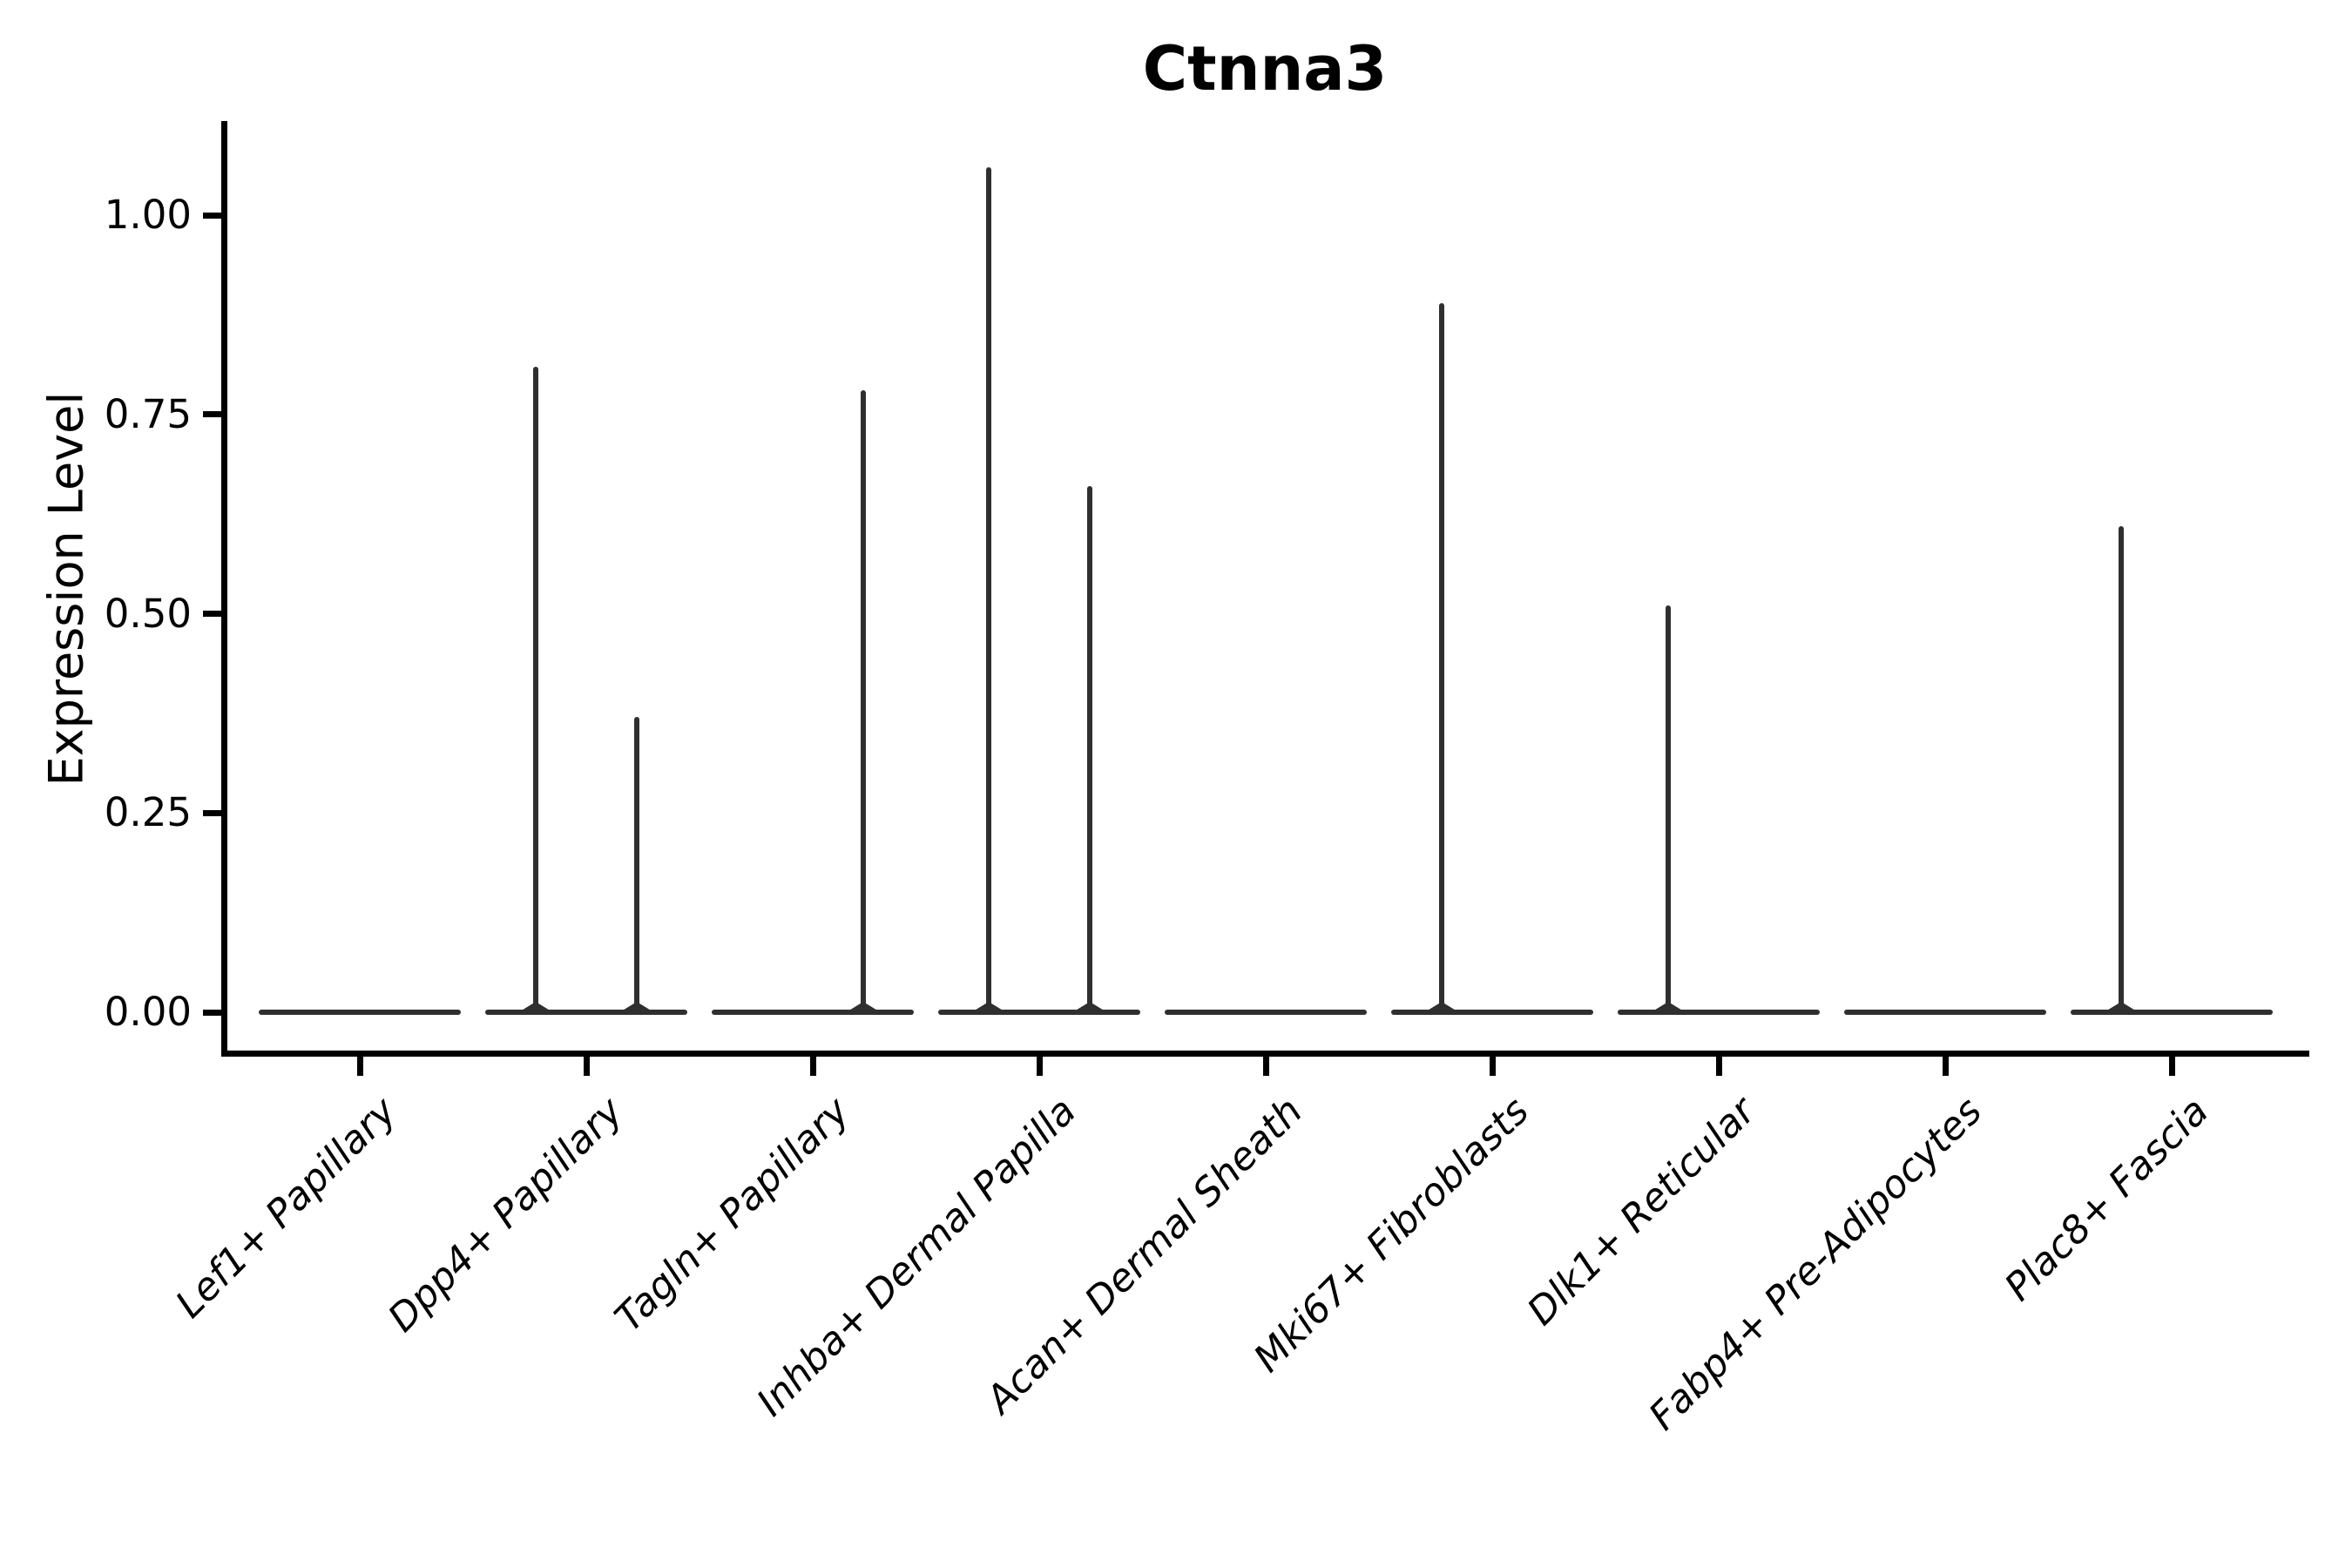 The width and height of the screenshot is (2352, 1568). I want to click on x-tick-label: Dpp4+ Papillary, so click(506, 1215).